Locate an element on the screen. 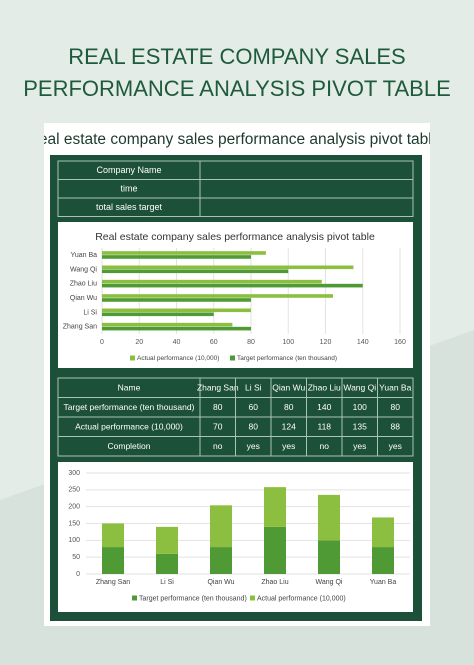  y-tick-label: 0 is located at coordinates (78, 574).